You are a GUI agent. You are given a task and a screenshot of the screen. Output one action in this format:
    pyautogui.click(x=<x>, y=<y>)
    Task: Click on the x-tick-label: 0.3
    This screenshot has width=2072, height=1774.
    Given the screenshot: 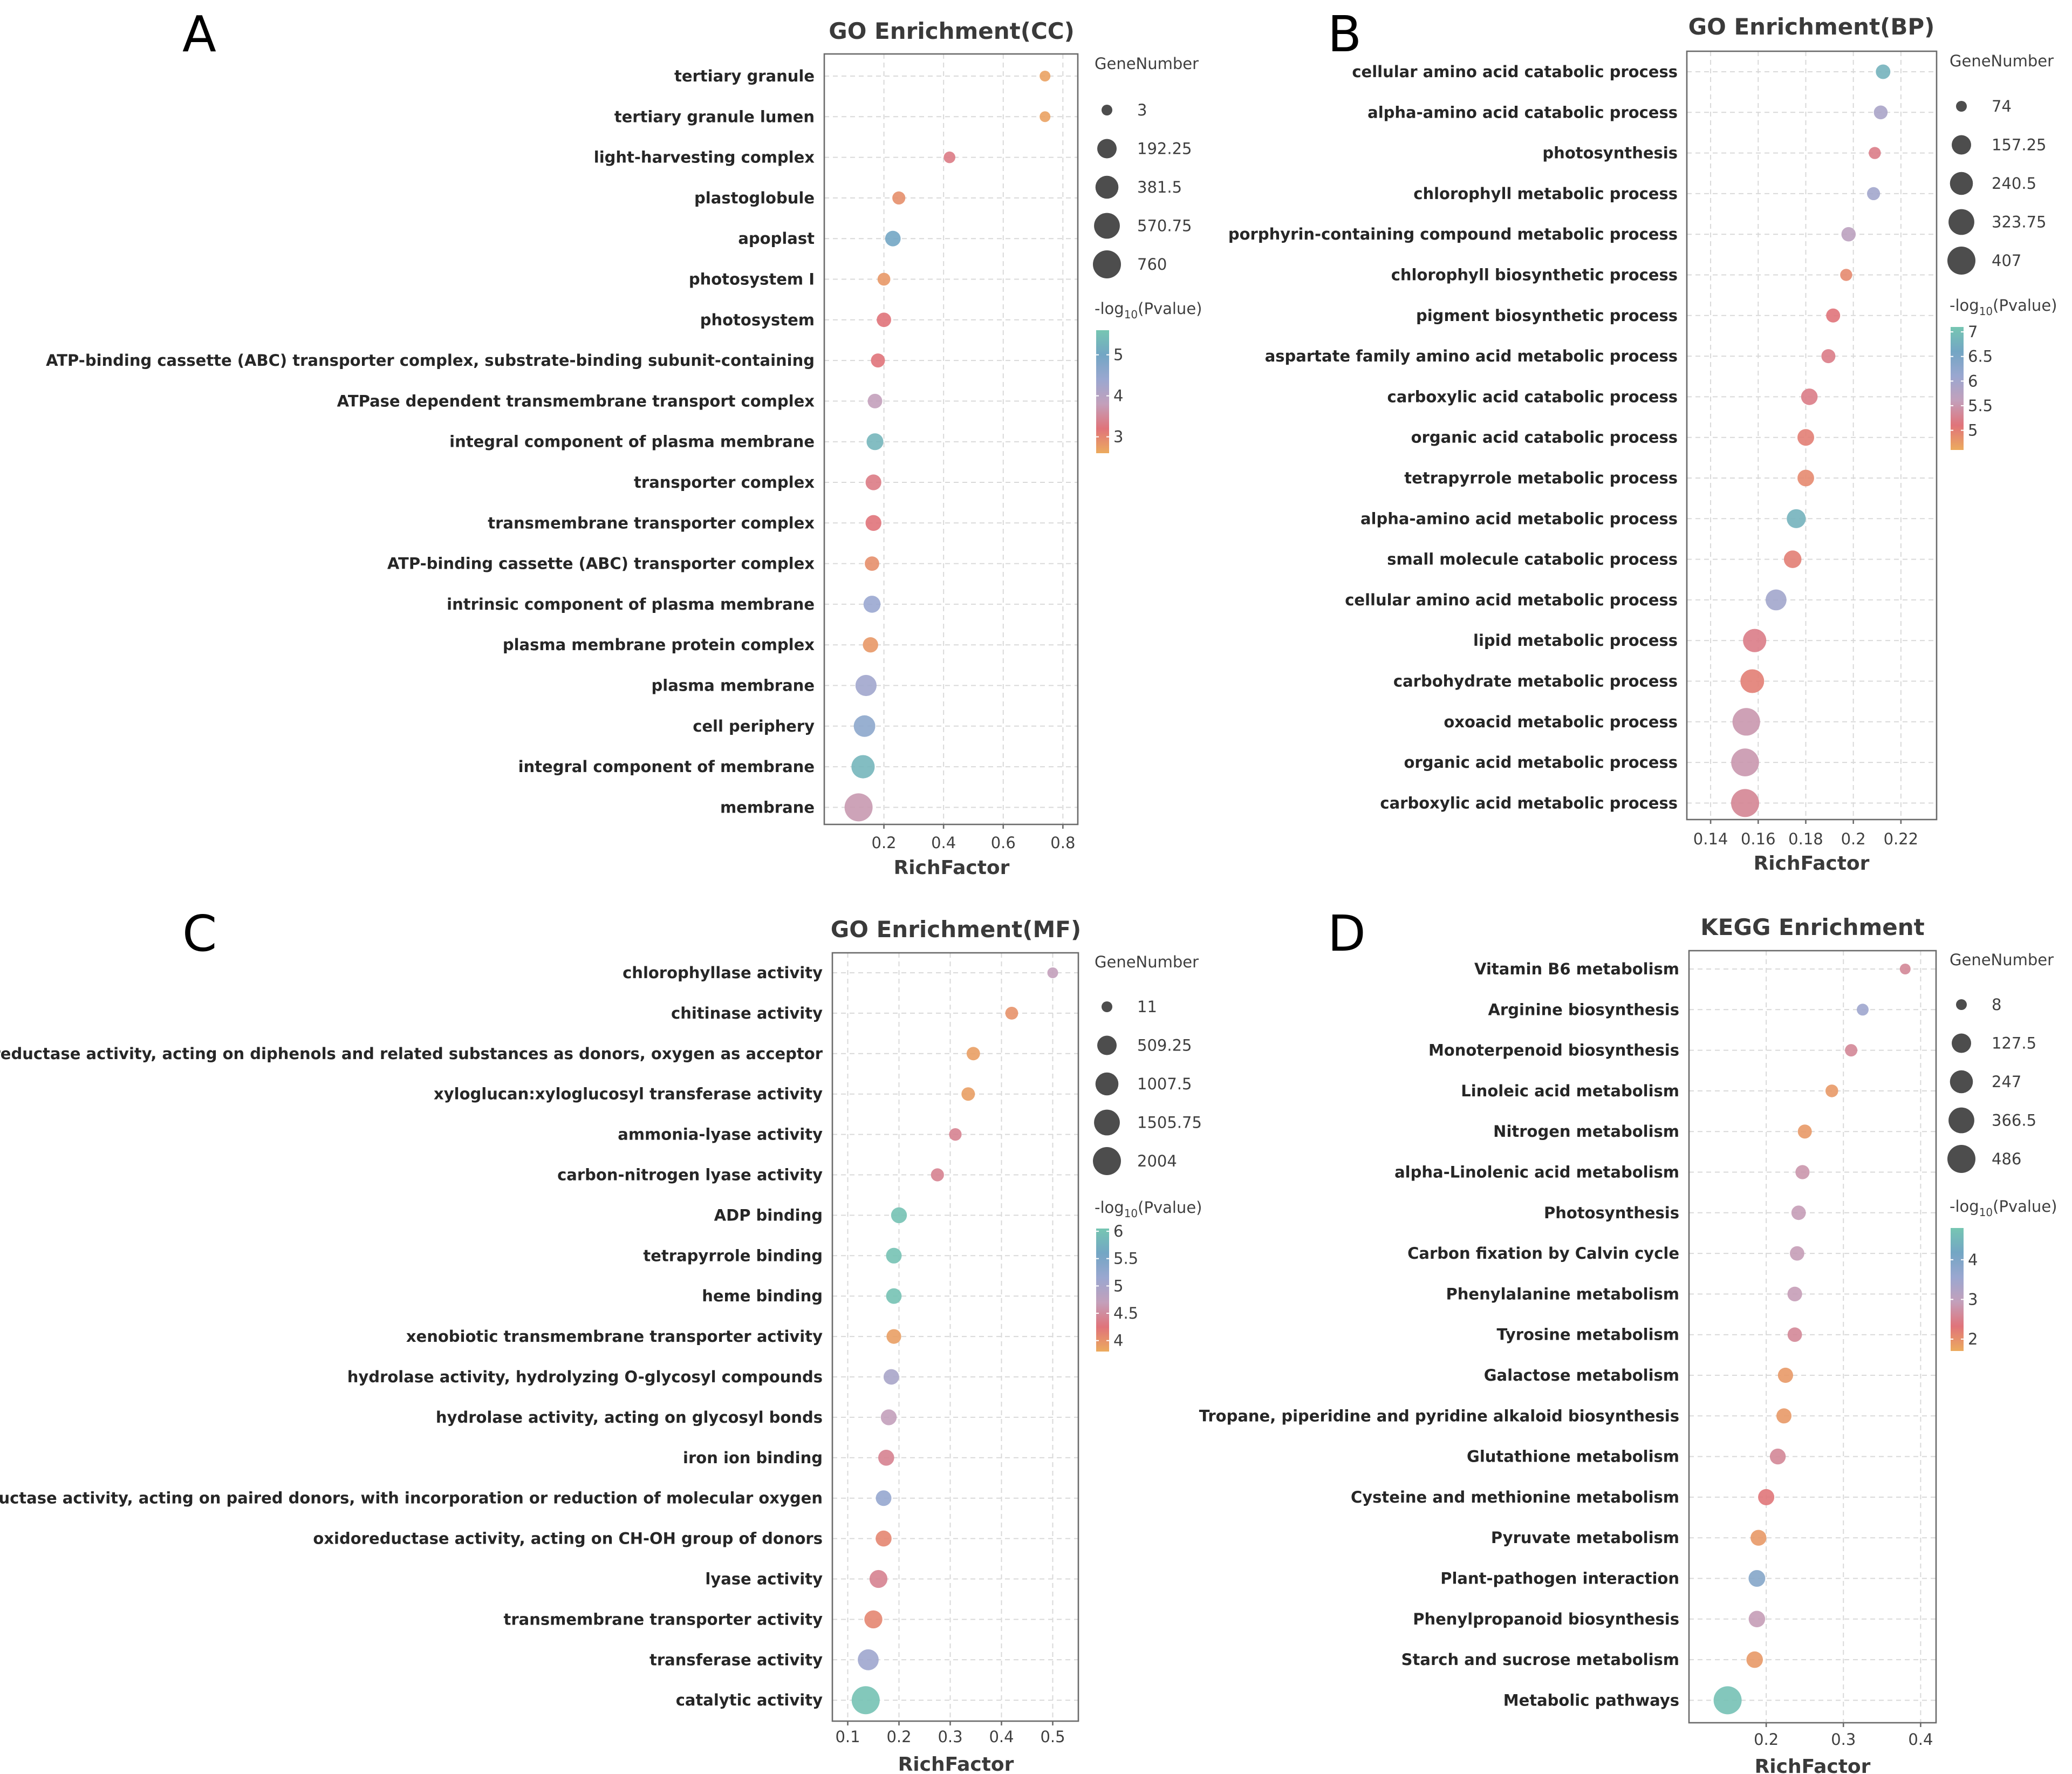 What is the action you would take?
    pyautogui.click(x=1843, y=1739)
    